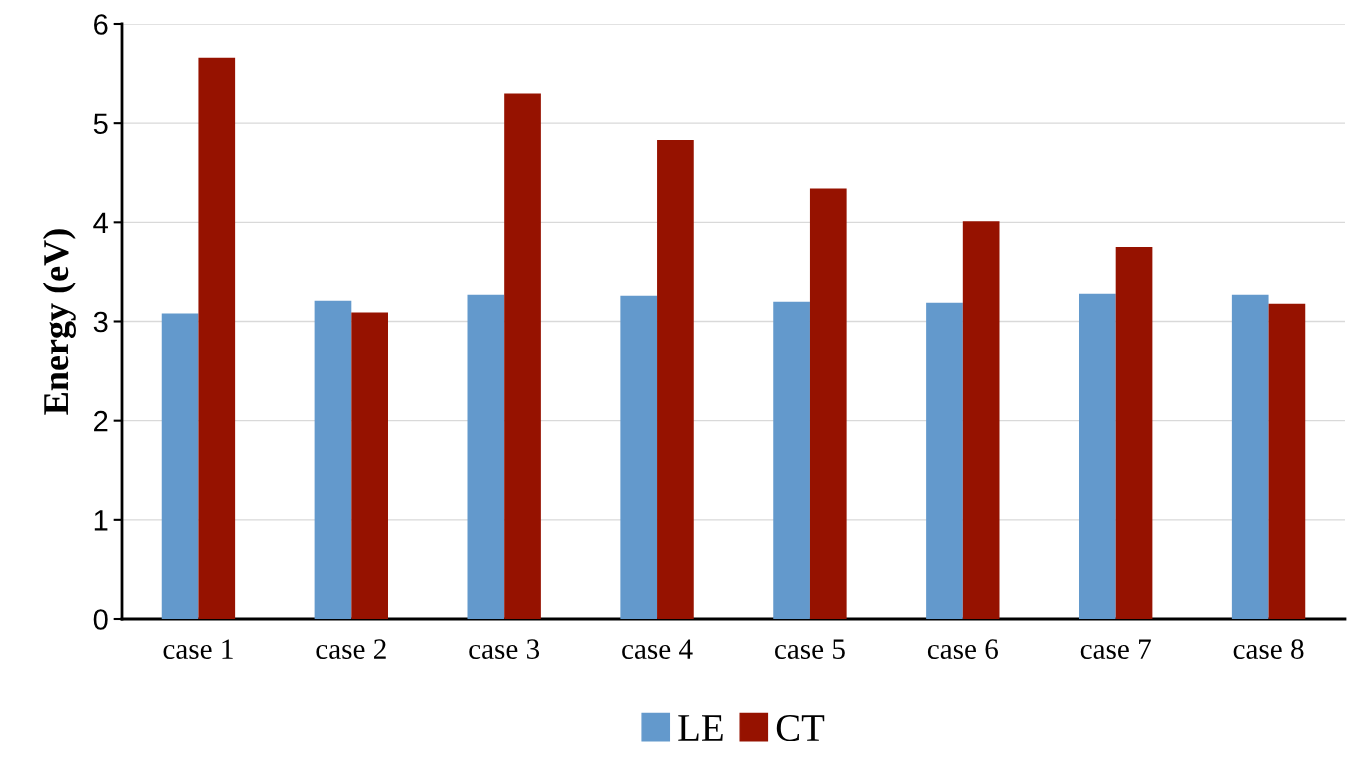 This screenshot has height=762, width=1350. I want to click on y-tick-label: 0, so click(100, 619).